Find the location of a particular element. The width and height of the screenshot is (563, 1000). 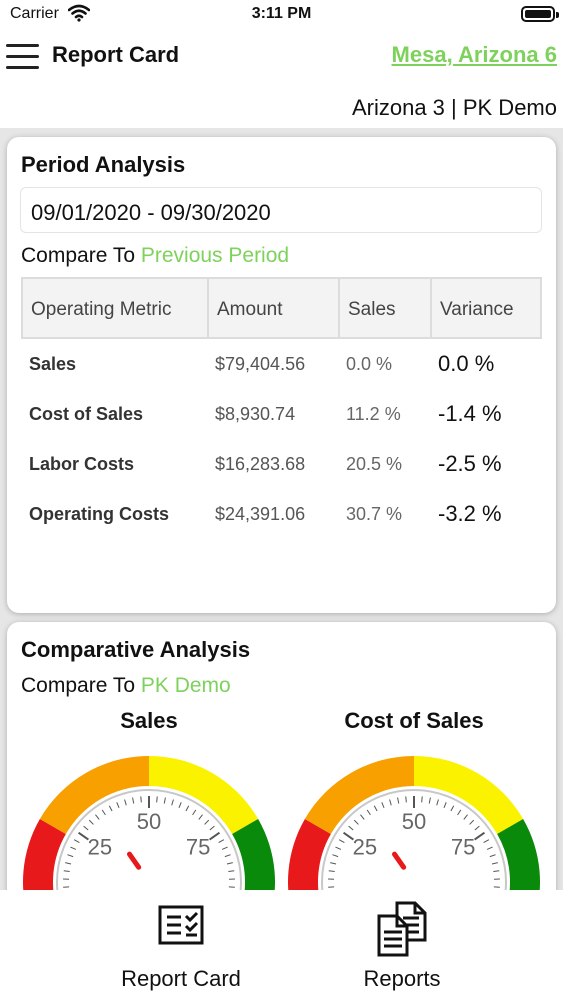

compare-to-line: Compare To Previous Period is located at coordinates (155, 256).